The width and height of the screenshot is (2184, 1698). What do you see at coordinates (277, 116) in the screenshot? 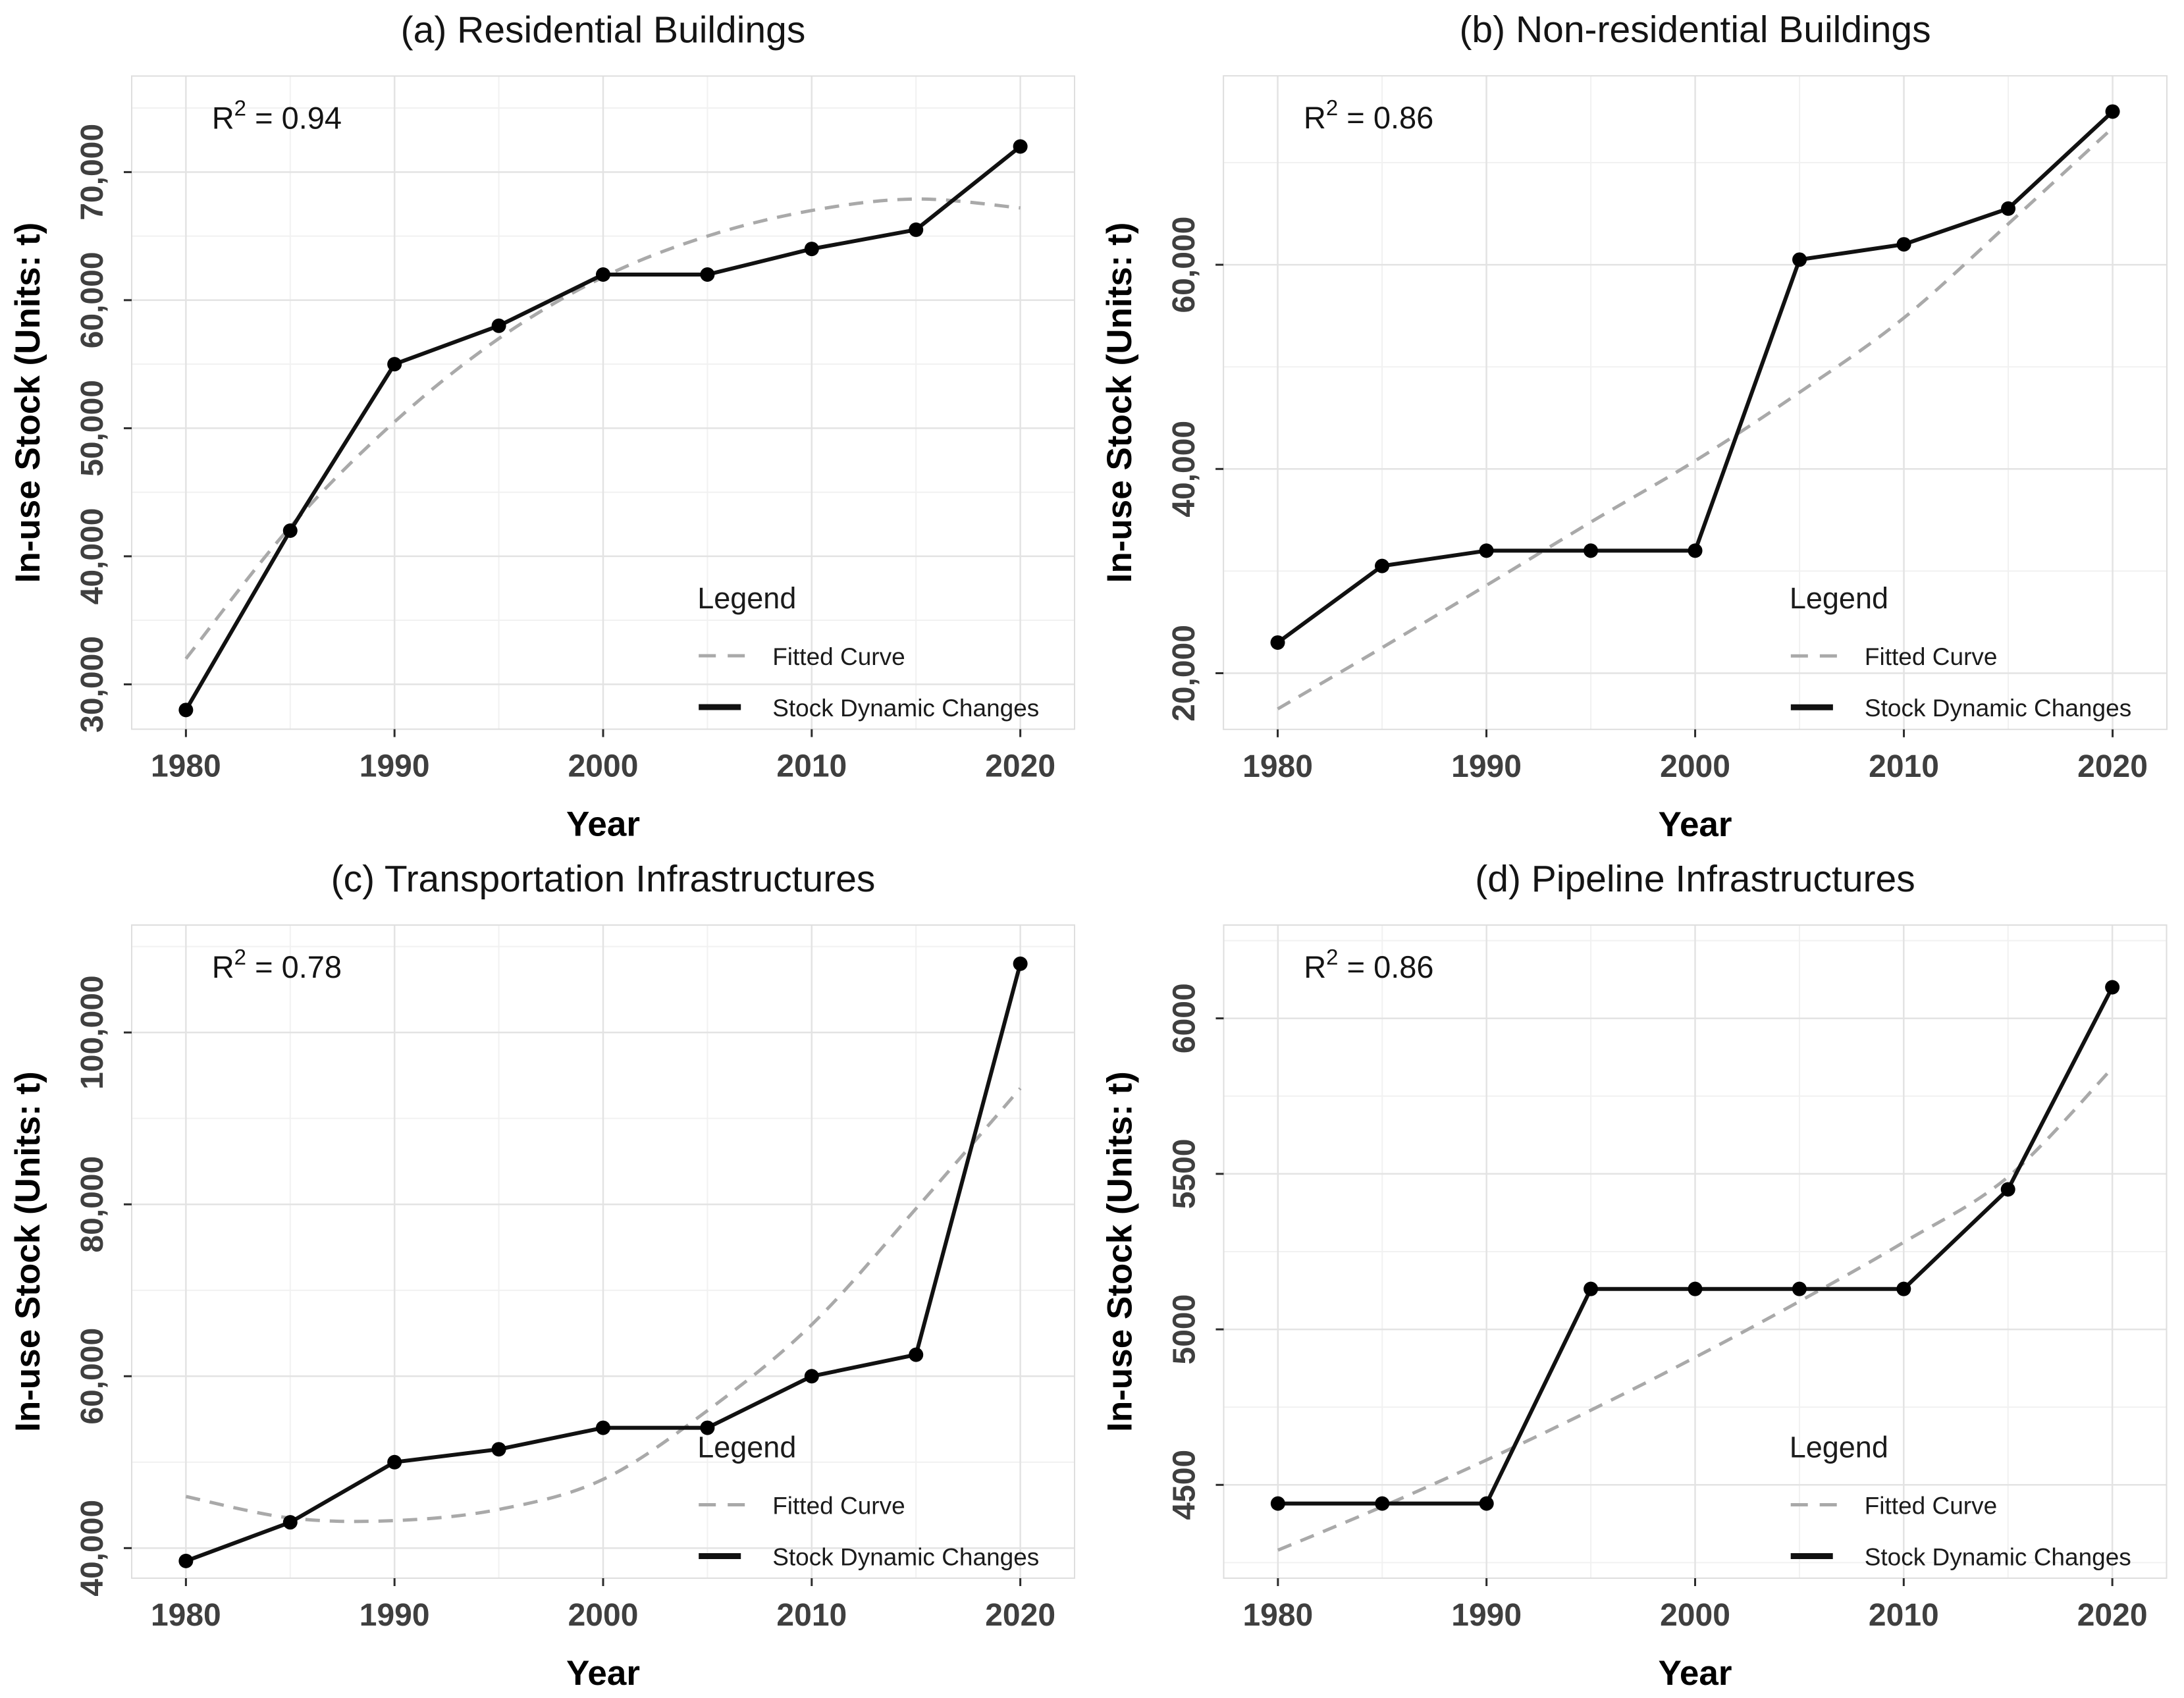
I see `r-squared-annotation: R2 = 0.94` at bounding box center [277, 116].